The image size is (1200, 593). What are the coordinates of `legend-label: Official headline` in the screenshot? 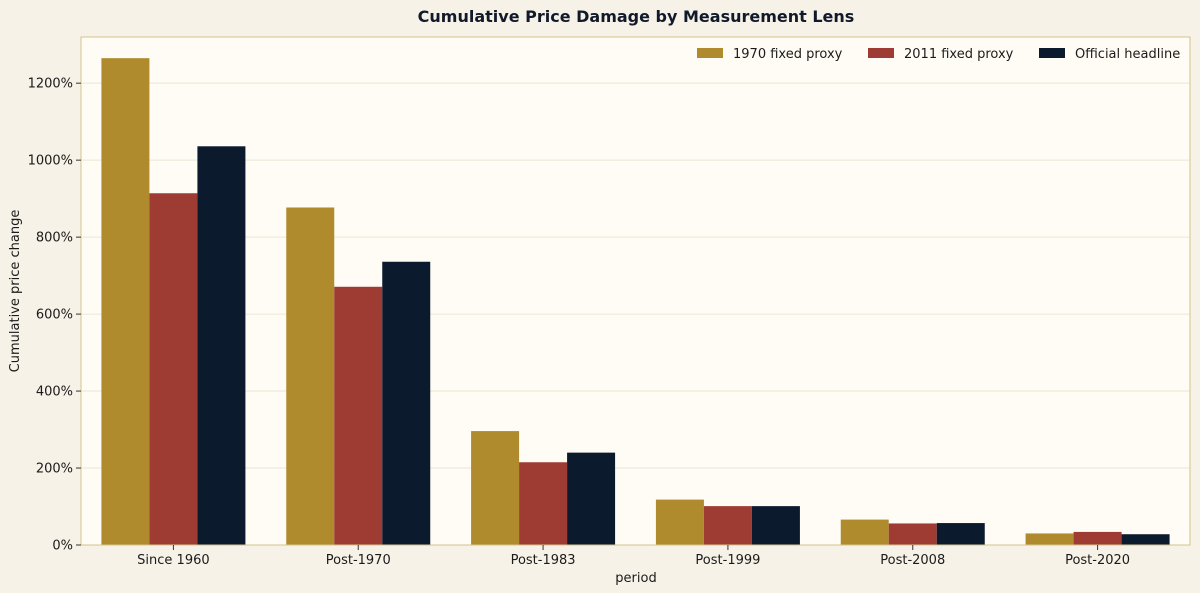 It's located at (1127, 54).